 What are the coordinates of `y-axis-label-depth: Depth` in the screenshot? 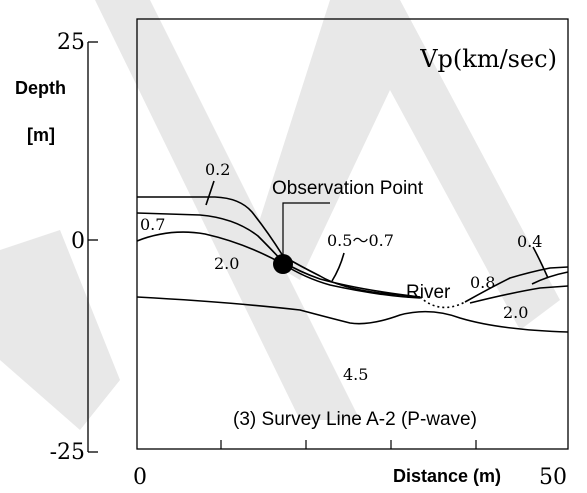 It's located at (40, 88).